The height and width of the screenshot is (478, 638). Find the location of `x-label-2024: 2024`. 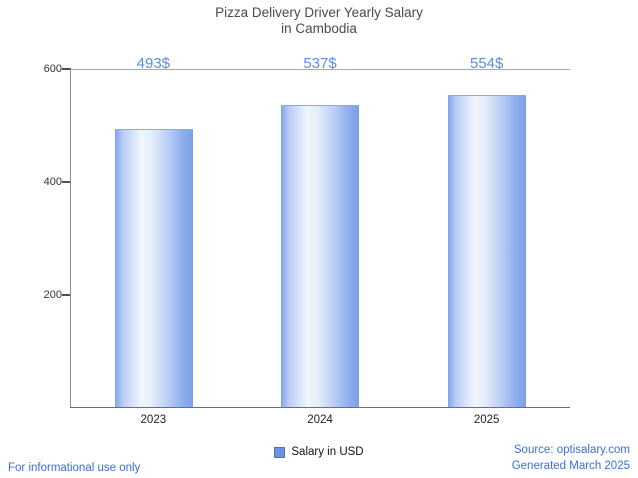

x-label-2024: 2024 is located at coordinates (320, 420).